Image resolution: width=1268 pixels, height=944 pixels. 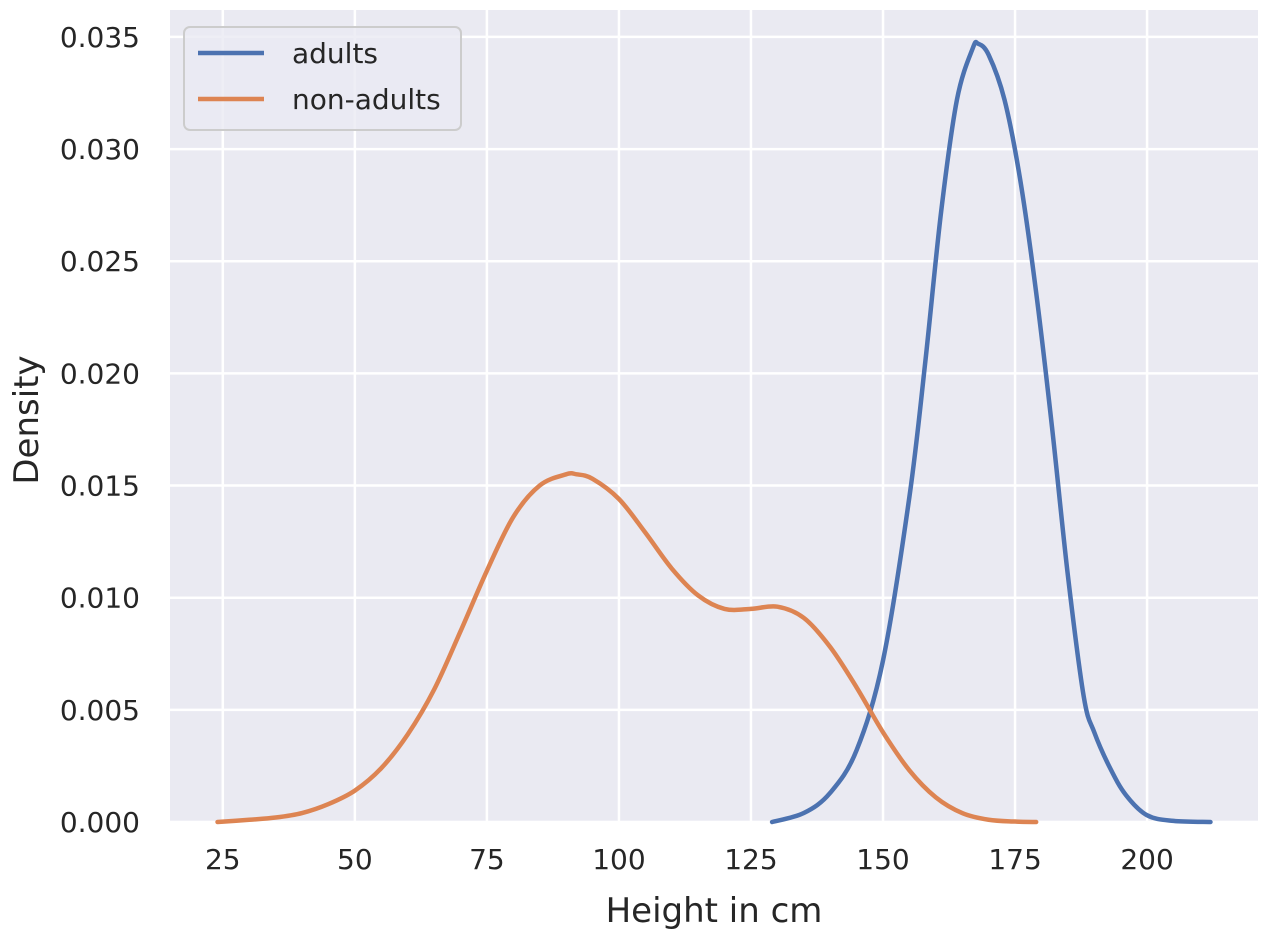 I want to click on y-axis-label: Density, so click(x=27, y=419).